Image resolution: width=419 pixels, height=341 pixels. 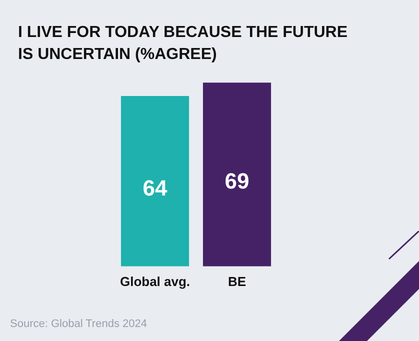 What do you see at coordinates (237, 181) in the screenshot?
I see `data-label: 69` at bounding box center [237, 181].